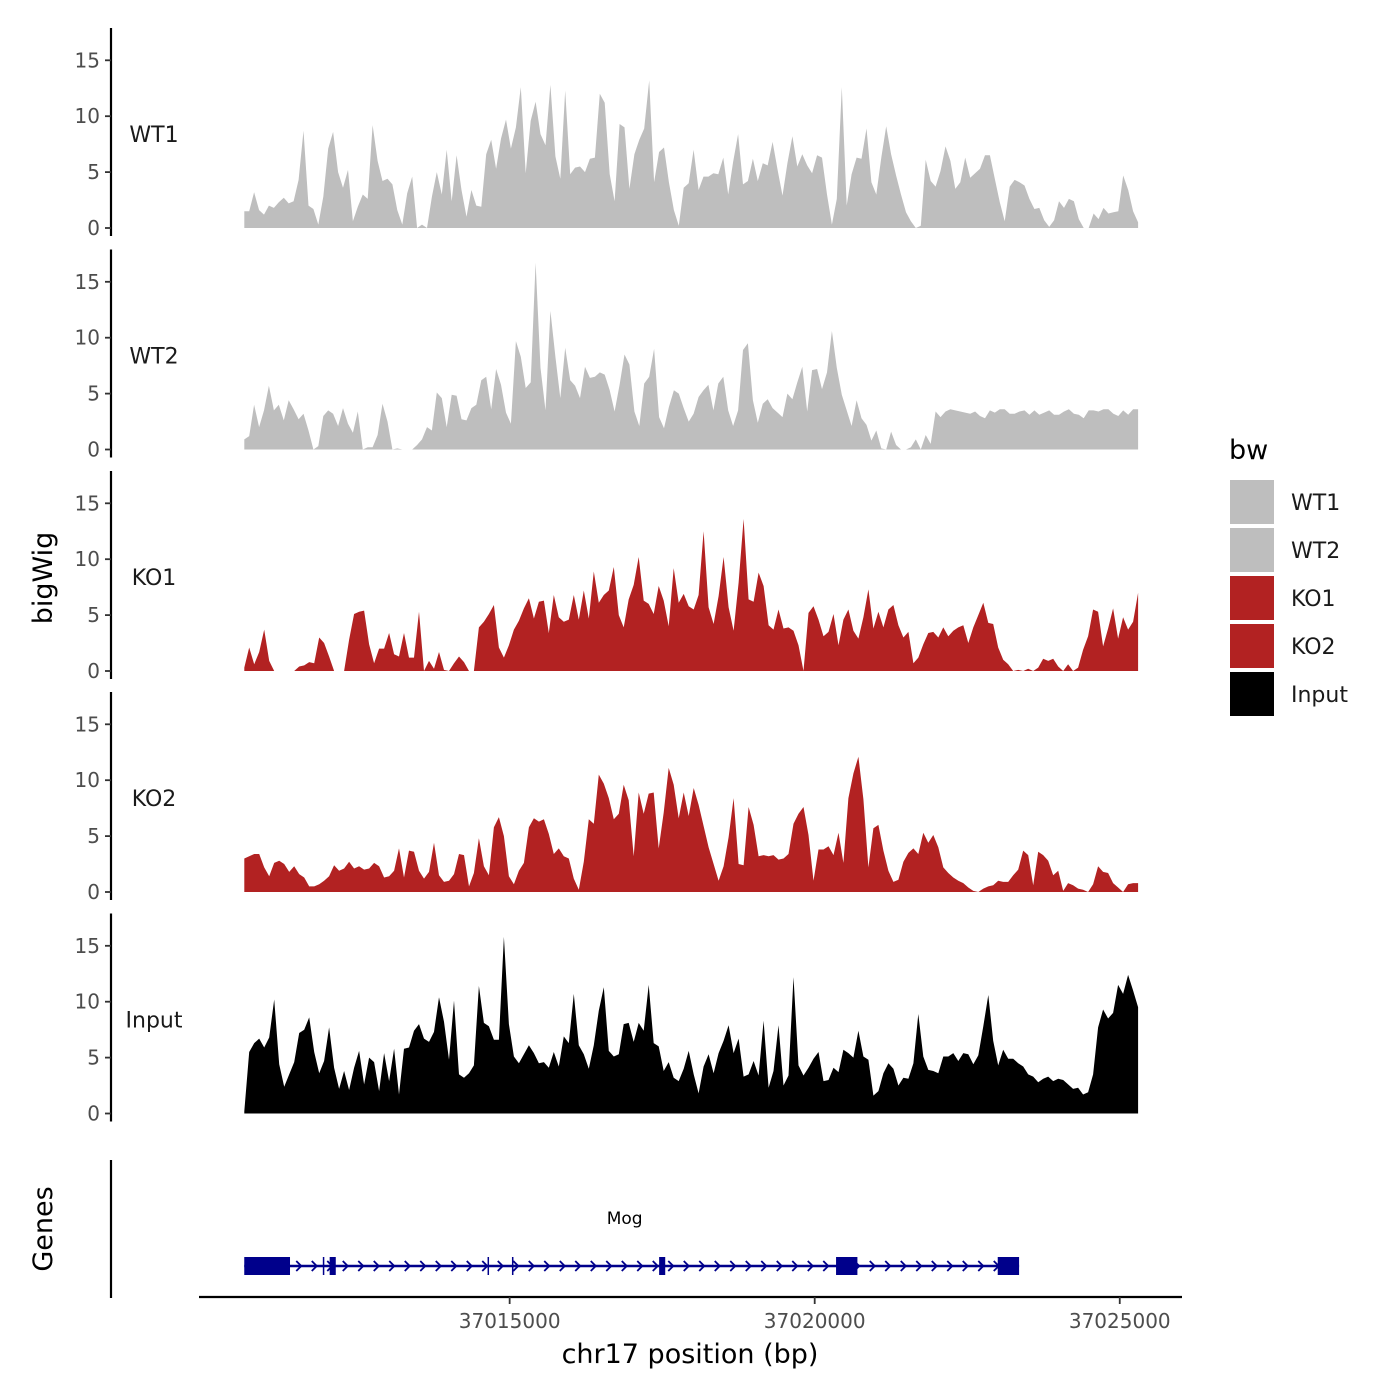  I want to click on track-label-input: Input, so click(154, 1021).